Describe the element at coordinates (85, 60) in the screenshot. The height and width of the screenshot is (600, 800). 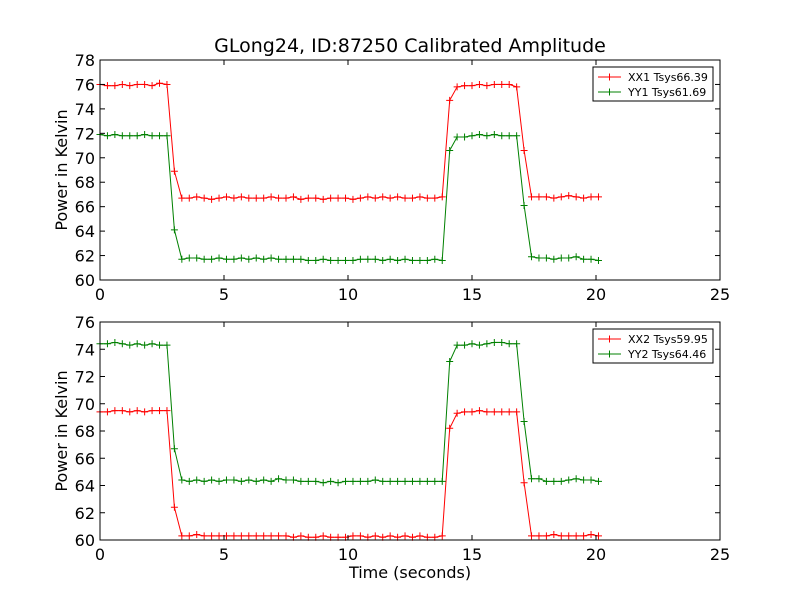
I see `y-tick-label: 78` at that location.